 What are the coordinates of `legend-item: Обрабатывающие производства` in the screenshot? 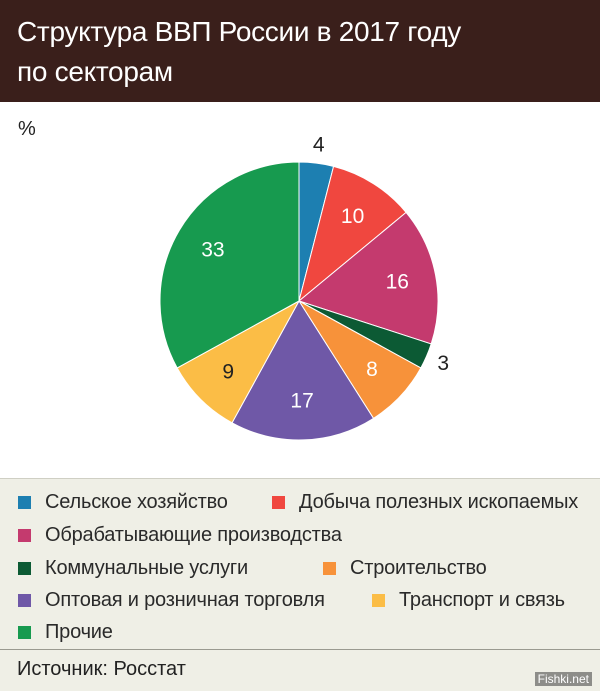 It's located at (180, 535).